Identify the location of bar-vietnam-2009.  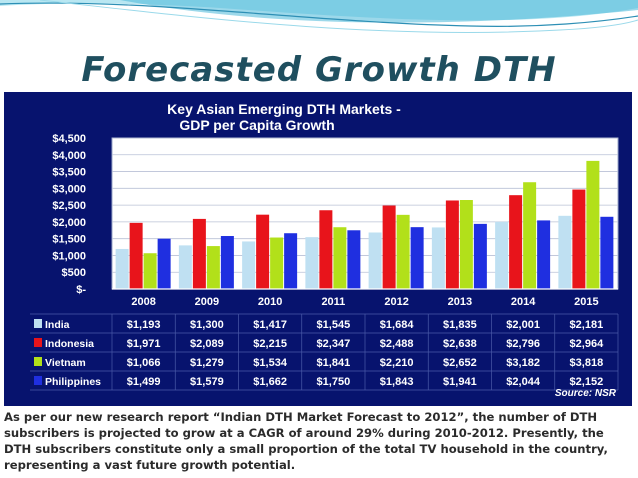
(213, 267).